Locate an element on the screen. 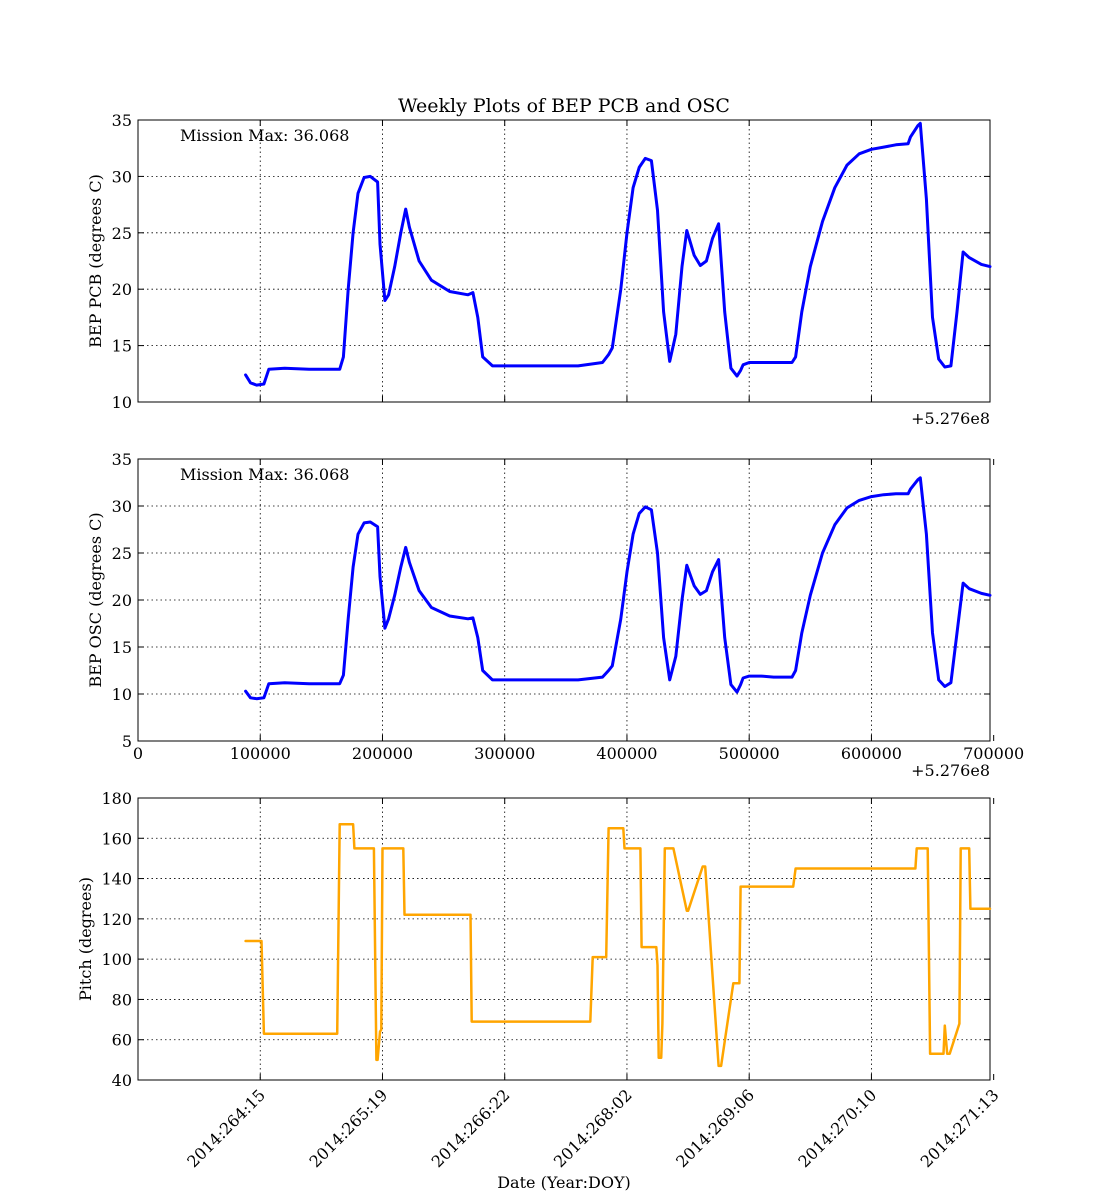 This screenshot has width=1100, height=1200. osc-series-group is located at coordinates (618, 588).